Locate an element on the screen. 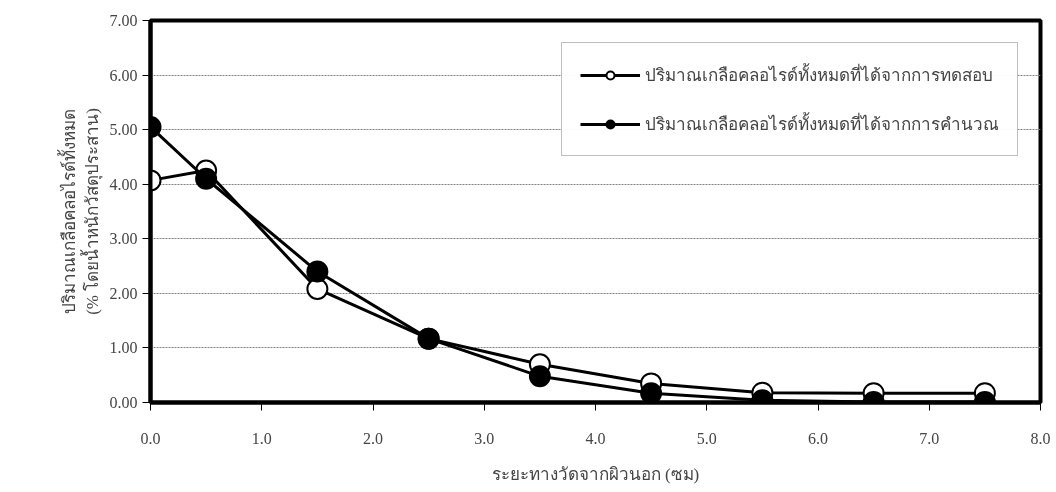 The height and width of the screenshot is (492, 1056). y-tick-label: 7.00 is located at coordinates (123, 20).